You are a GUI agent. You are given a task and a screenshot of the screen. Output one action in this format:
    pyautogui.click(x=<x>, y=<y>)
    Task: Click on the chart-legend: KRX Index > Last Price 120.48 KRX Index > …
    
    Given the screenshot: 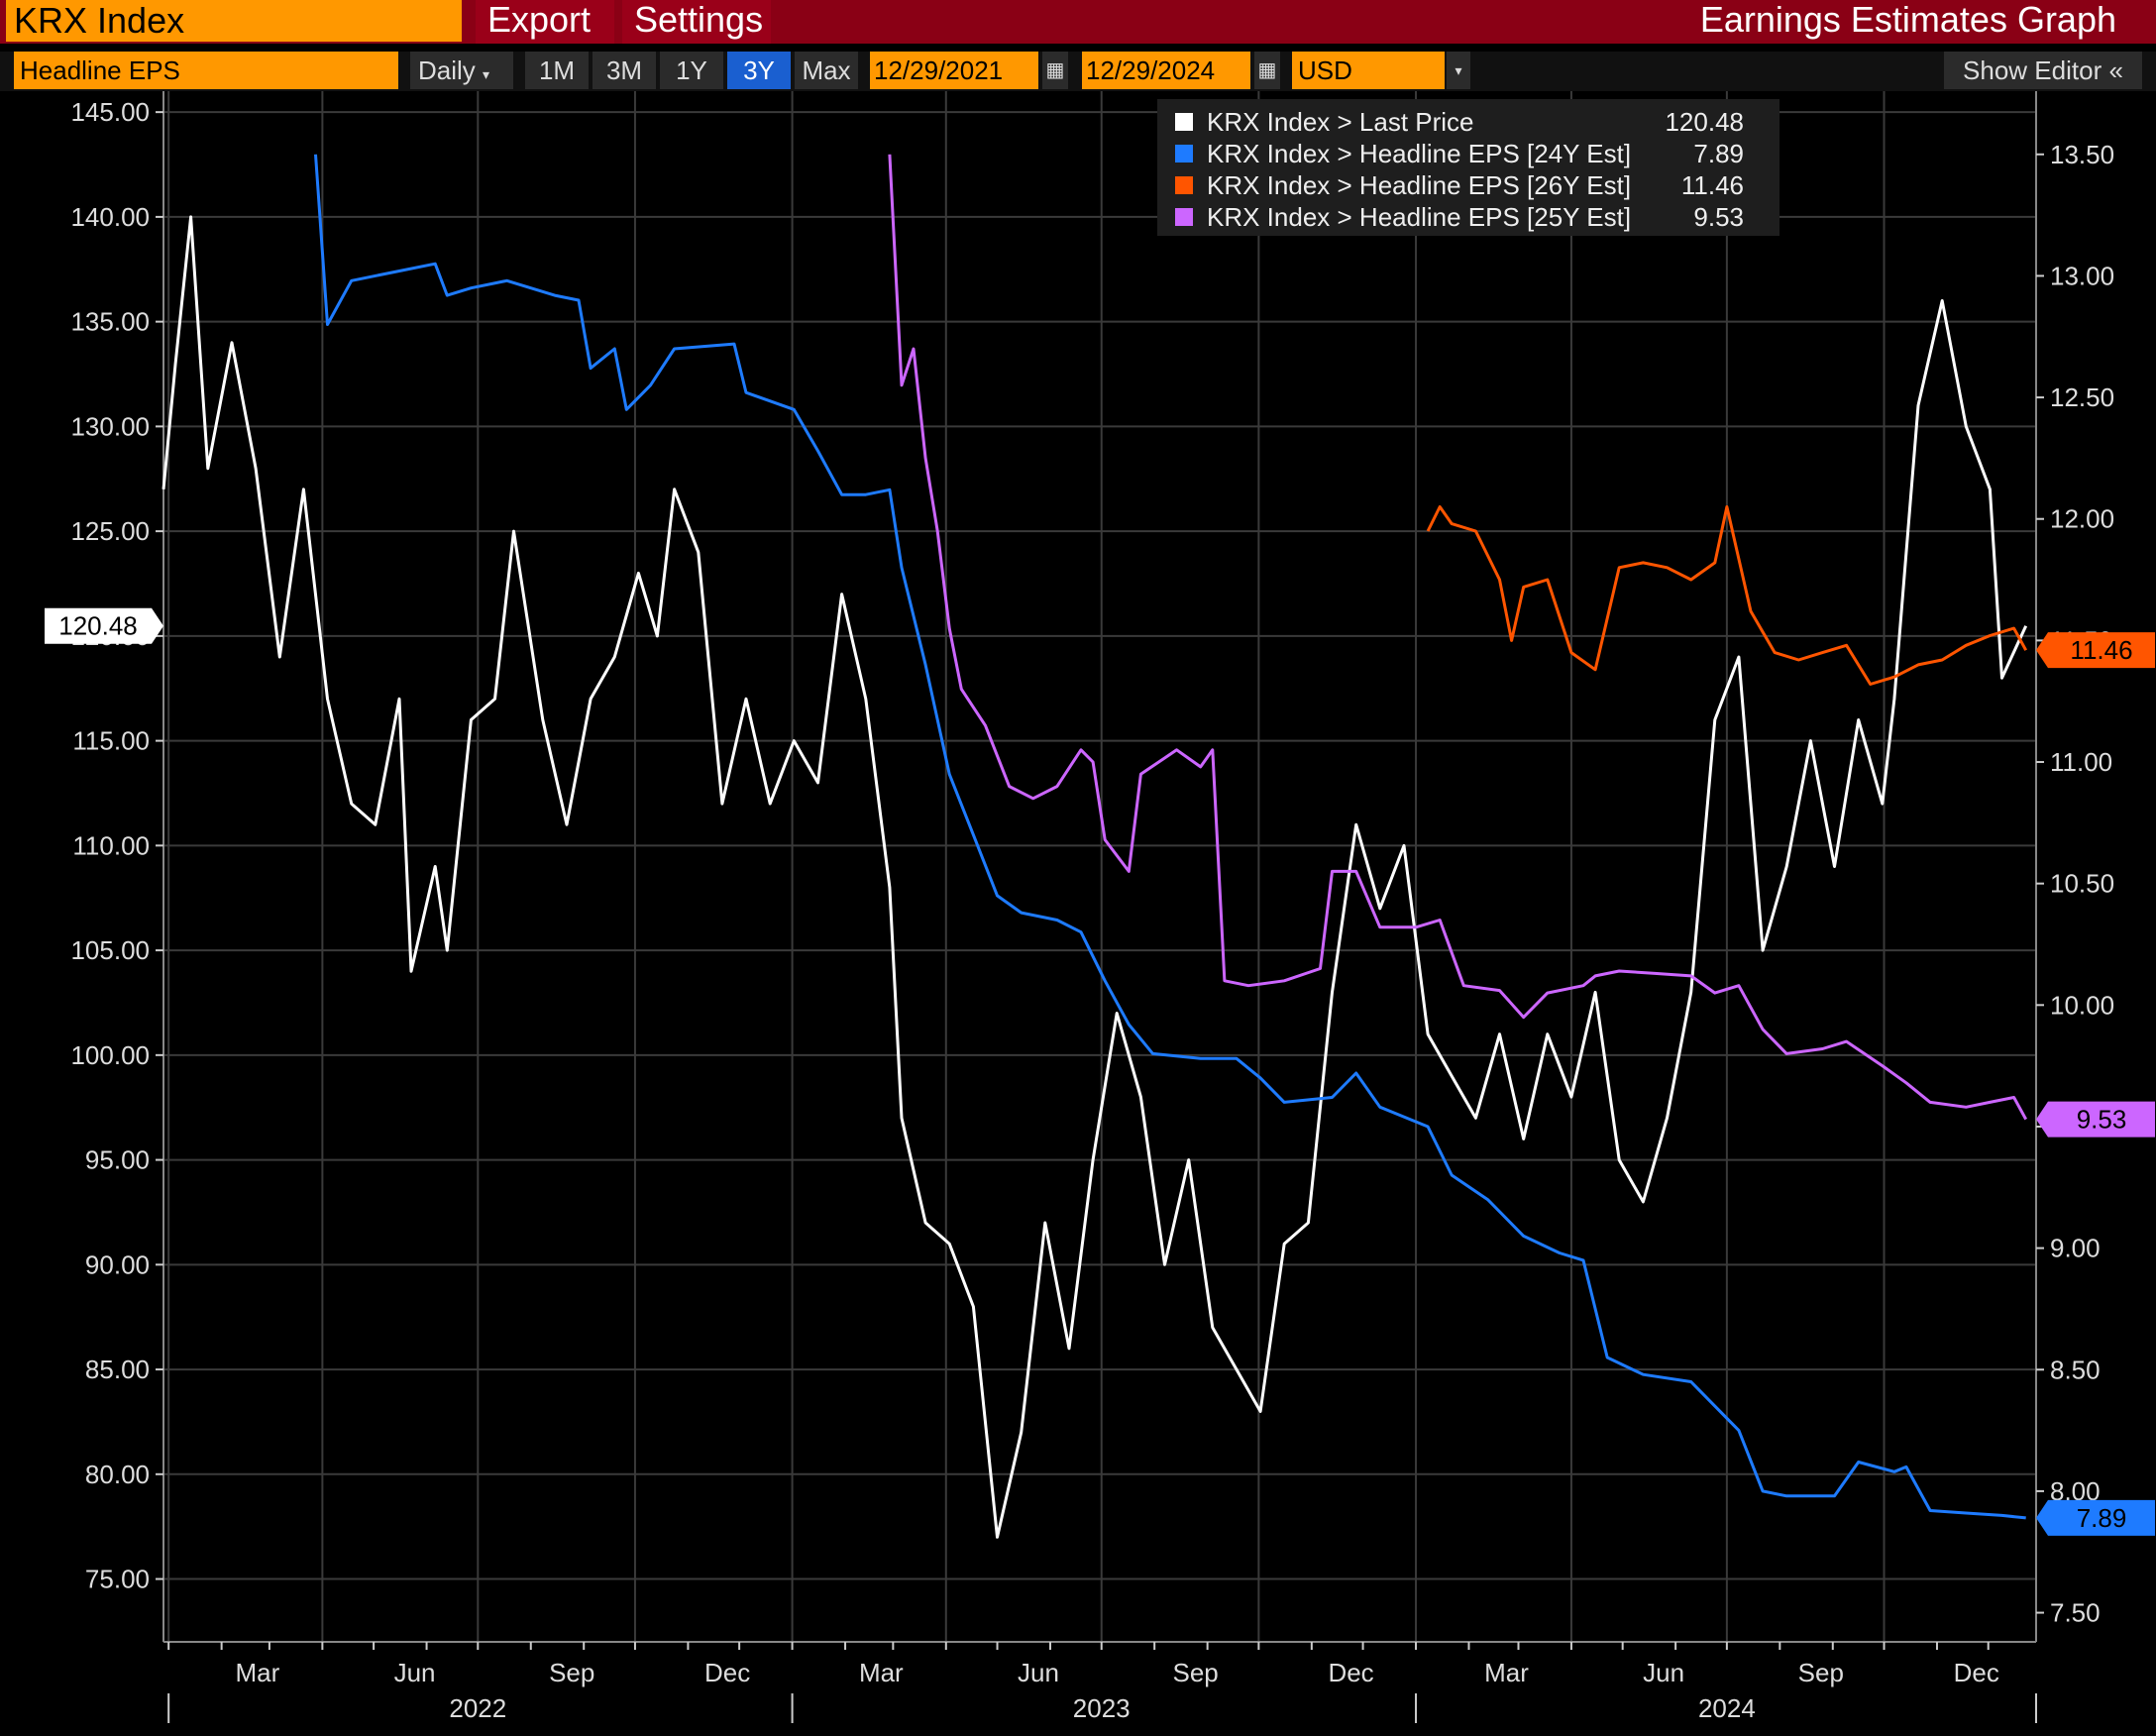 What is the action you would take?
    pyautogui.click(x=1468, y=167)
    